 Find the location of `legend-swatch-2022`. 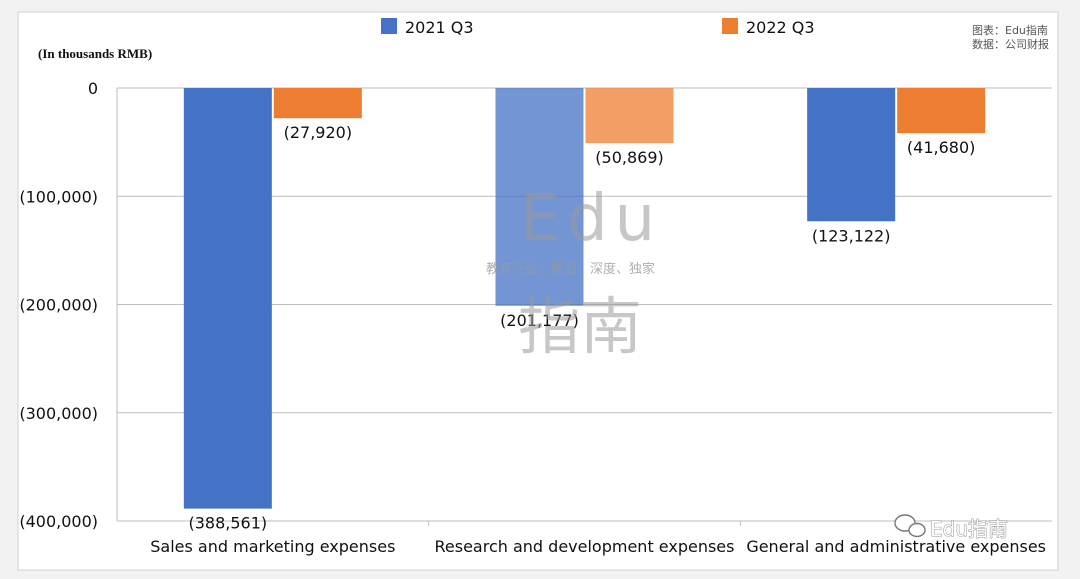

legend-swatch-2022 is located at coordinates (730, 26).